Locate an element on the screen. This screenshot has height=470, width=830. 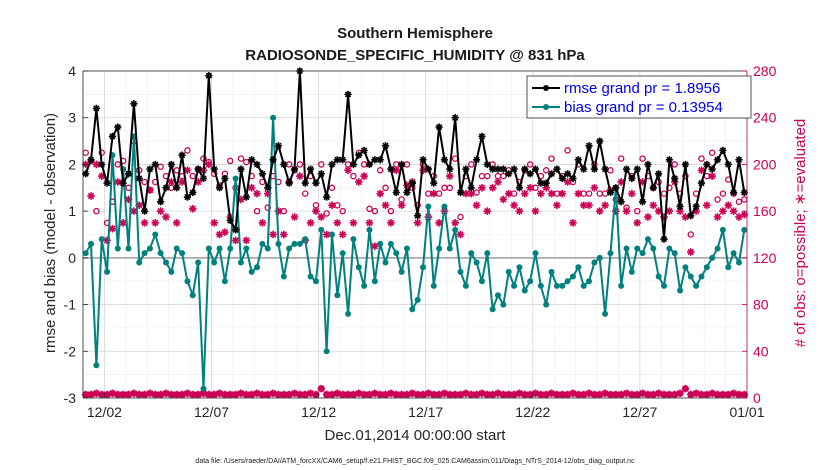
legend-box is located at coordinates (639, 97).